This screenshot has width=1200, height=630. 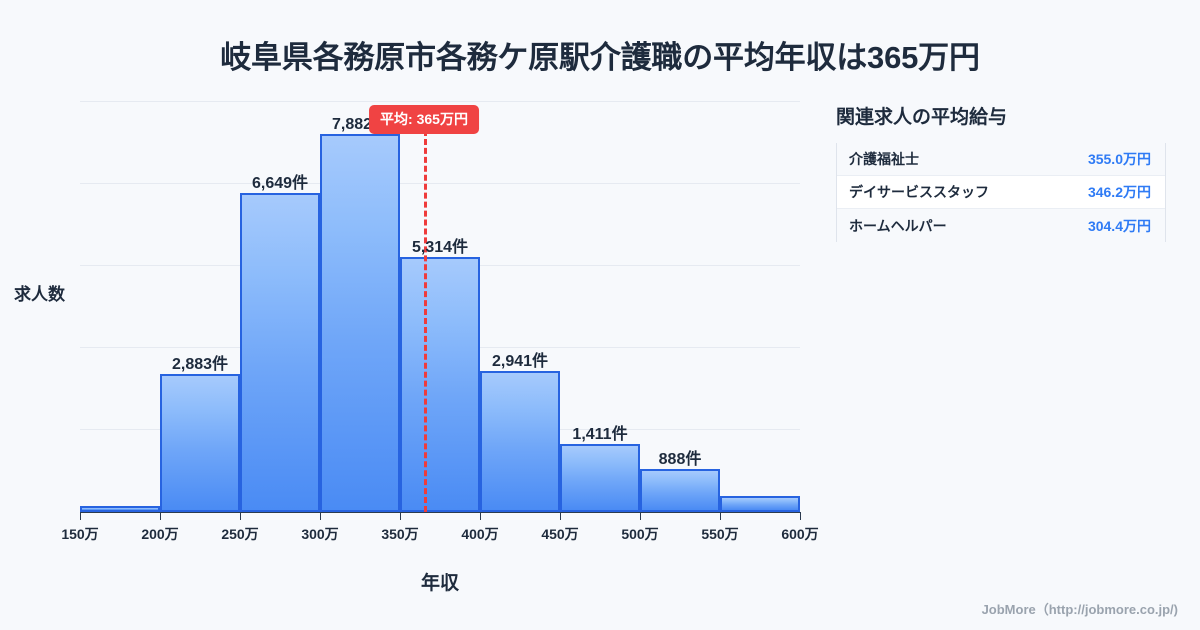 What do you see at coordinates (240, 534) in the screenshot?
I see `x-axis-tick-label: 250万` at bounding box center [240, 534].